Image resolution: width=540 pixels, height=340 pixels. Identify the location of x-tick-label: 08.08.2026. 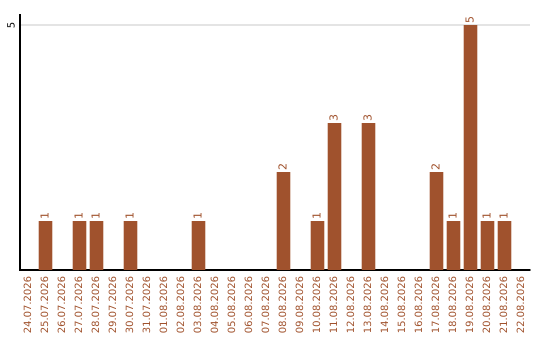
(284, 305).